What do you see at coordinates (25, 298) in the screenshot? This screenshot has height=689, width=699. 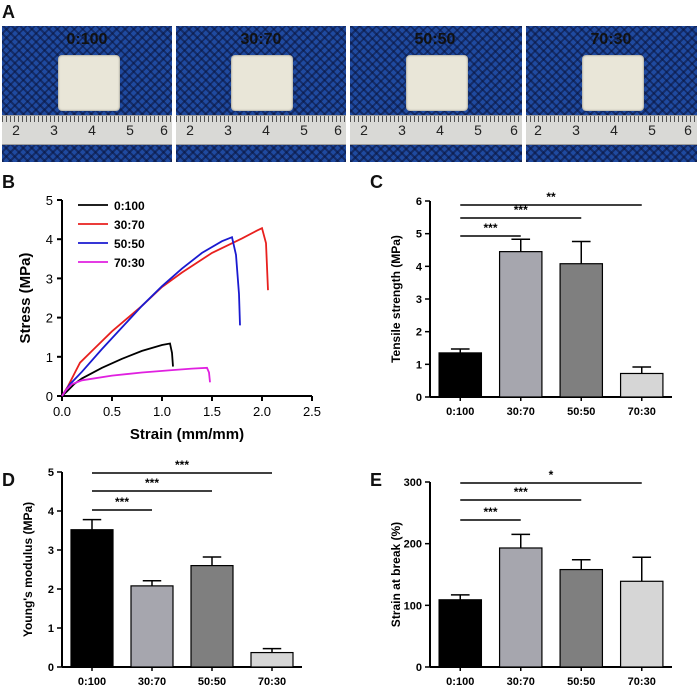 I see `y-axis-title: Stress (MPa)` at bounding box center [25, 298].